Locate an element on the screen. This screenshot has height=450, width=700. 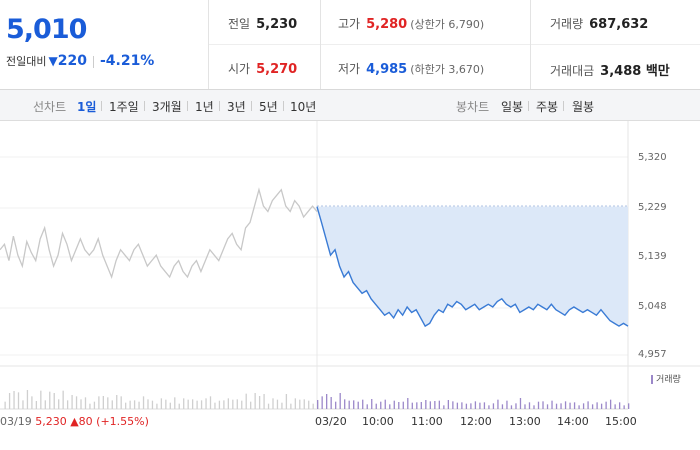
x-tick-label: 15:00 is located at coordinates (621, 421).